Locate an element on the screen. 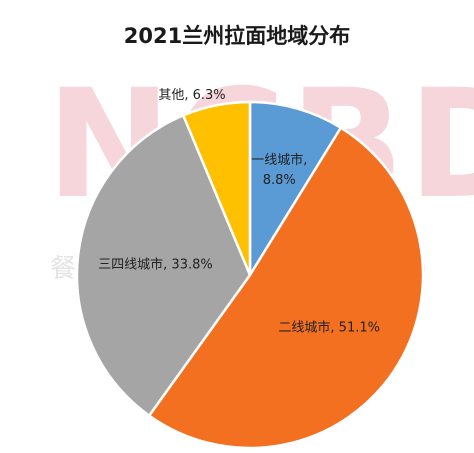 This screenshot has width=474, height=453. slice-label: 三四线城市, 33.8% is located at coordinates (155, 264).